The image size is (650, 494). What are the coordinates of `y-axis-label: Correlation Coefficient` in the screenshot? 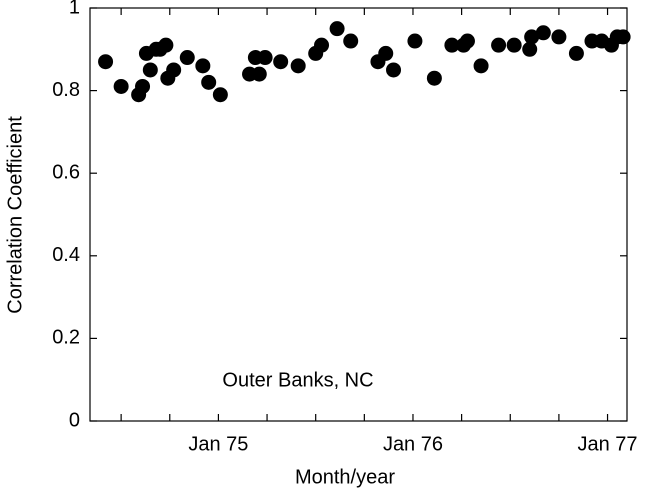 It's located at (15, 215).